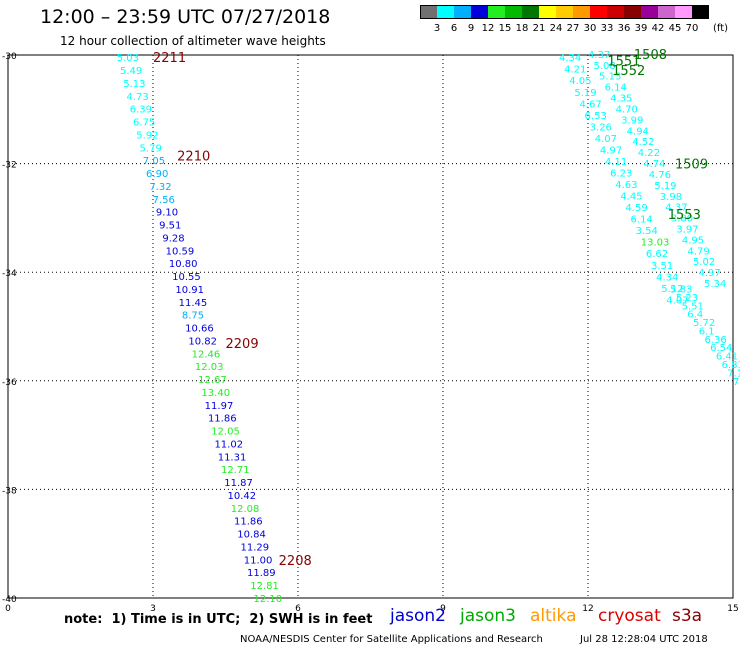 The width and height of the screenshot is (740, 650). What do you see at coordinates (556, 28) in the screenshot?
I see `scale-label: 24` at bounding box center [556, 28].